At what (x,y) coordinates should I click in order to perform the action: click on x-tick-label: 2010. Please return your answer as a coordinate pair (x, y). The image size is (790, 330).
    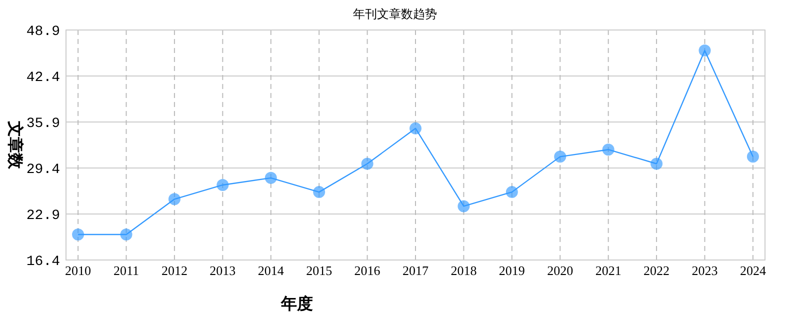
    Looking at the image, I should click on (78, 270).